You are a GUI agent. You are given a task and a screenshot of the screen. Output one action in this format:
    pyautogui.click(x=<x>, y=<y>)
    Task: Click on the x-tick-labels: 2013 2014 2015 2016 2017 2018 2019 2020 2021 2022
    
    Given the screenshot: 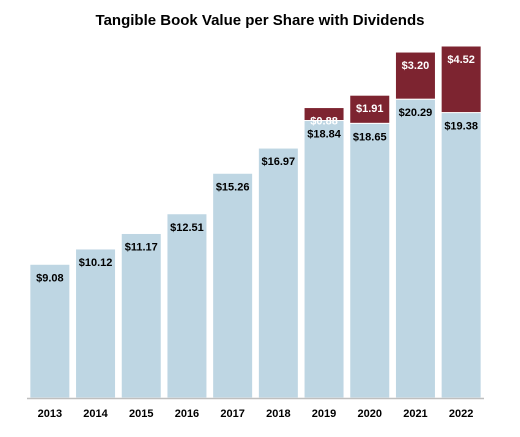 What is the action you would take?
    pyautogui.click(x=256, y=414)
    